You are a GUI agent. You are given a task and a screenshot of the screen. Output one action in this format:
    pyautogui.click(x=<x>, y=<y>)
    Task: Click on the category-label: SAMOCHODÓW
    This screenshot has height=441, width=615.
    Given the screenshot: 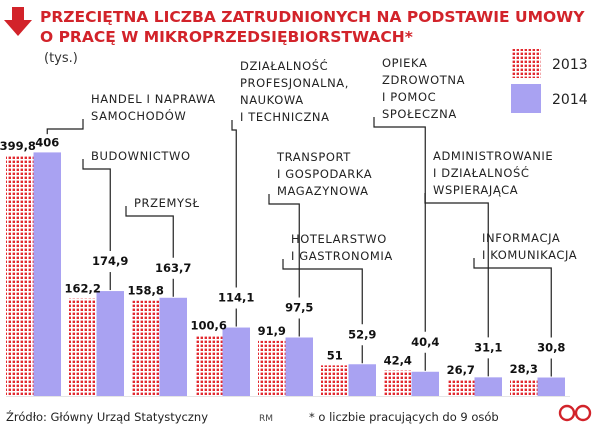 What is the action you would take?
    pyautogui.click(x=138, y=115)
    